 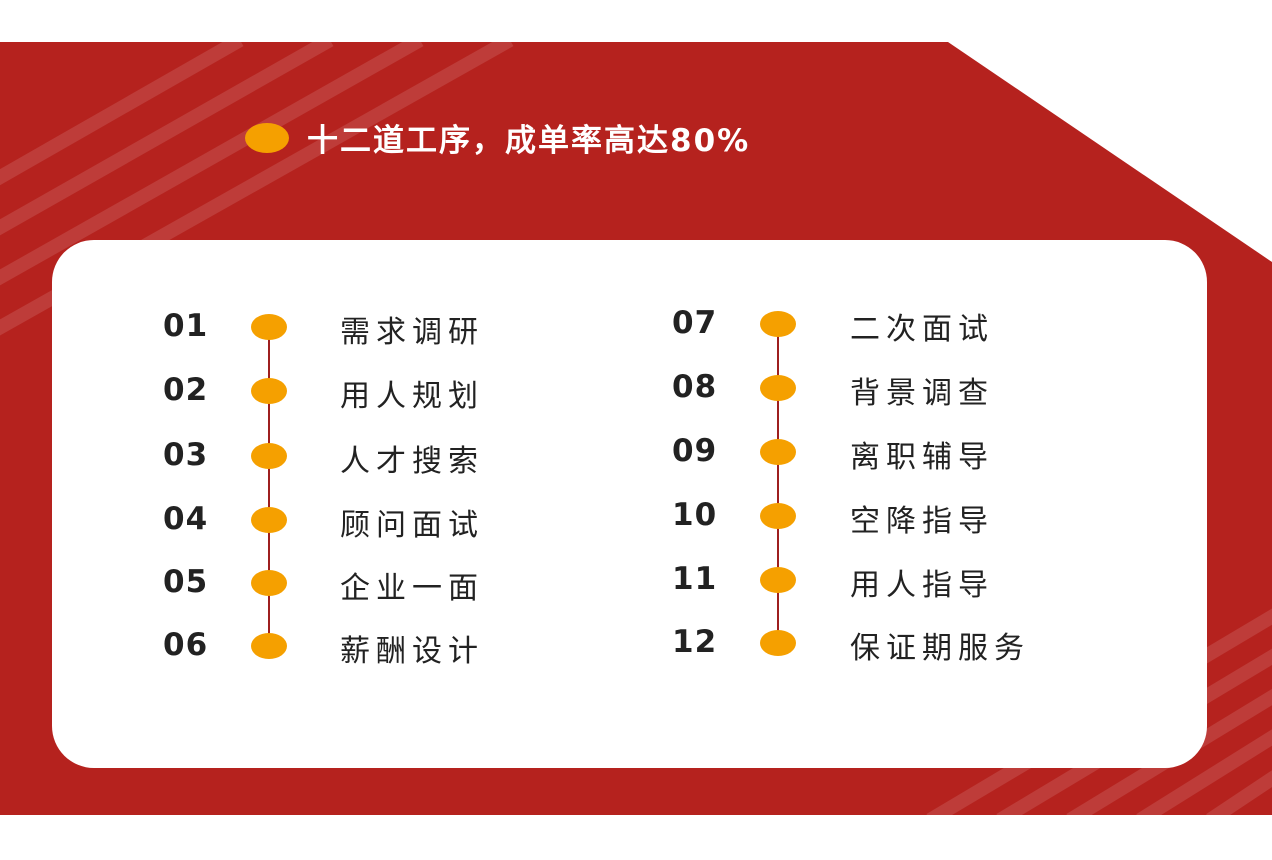 What do you see at coordinates (529, 141) in the screenshot?
I see `title-text: 十二道工序，成单率高达80%` at bounding box center [529, 141].